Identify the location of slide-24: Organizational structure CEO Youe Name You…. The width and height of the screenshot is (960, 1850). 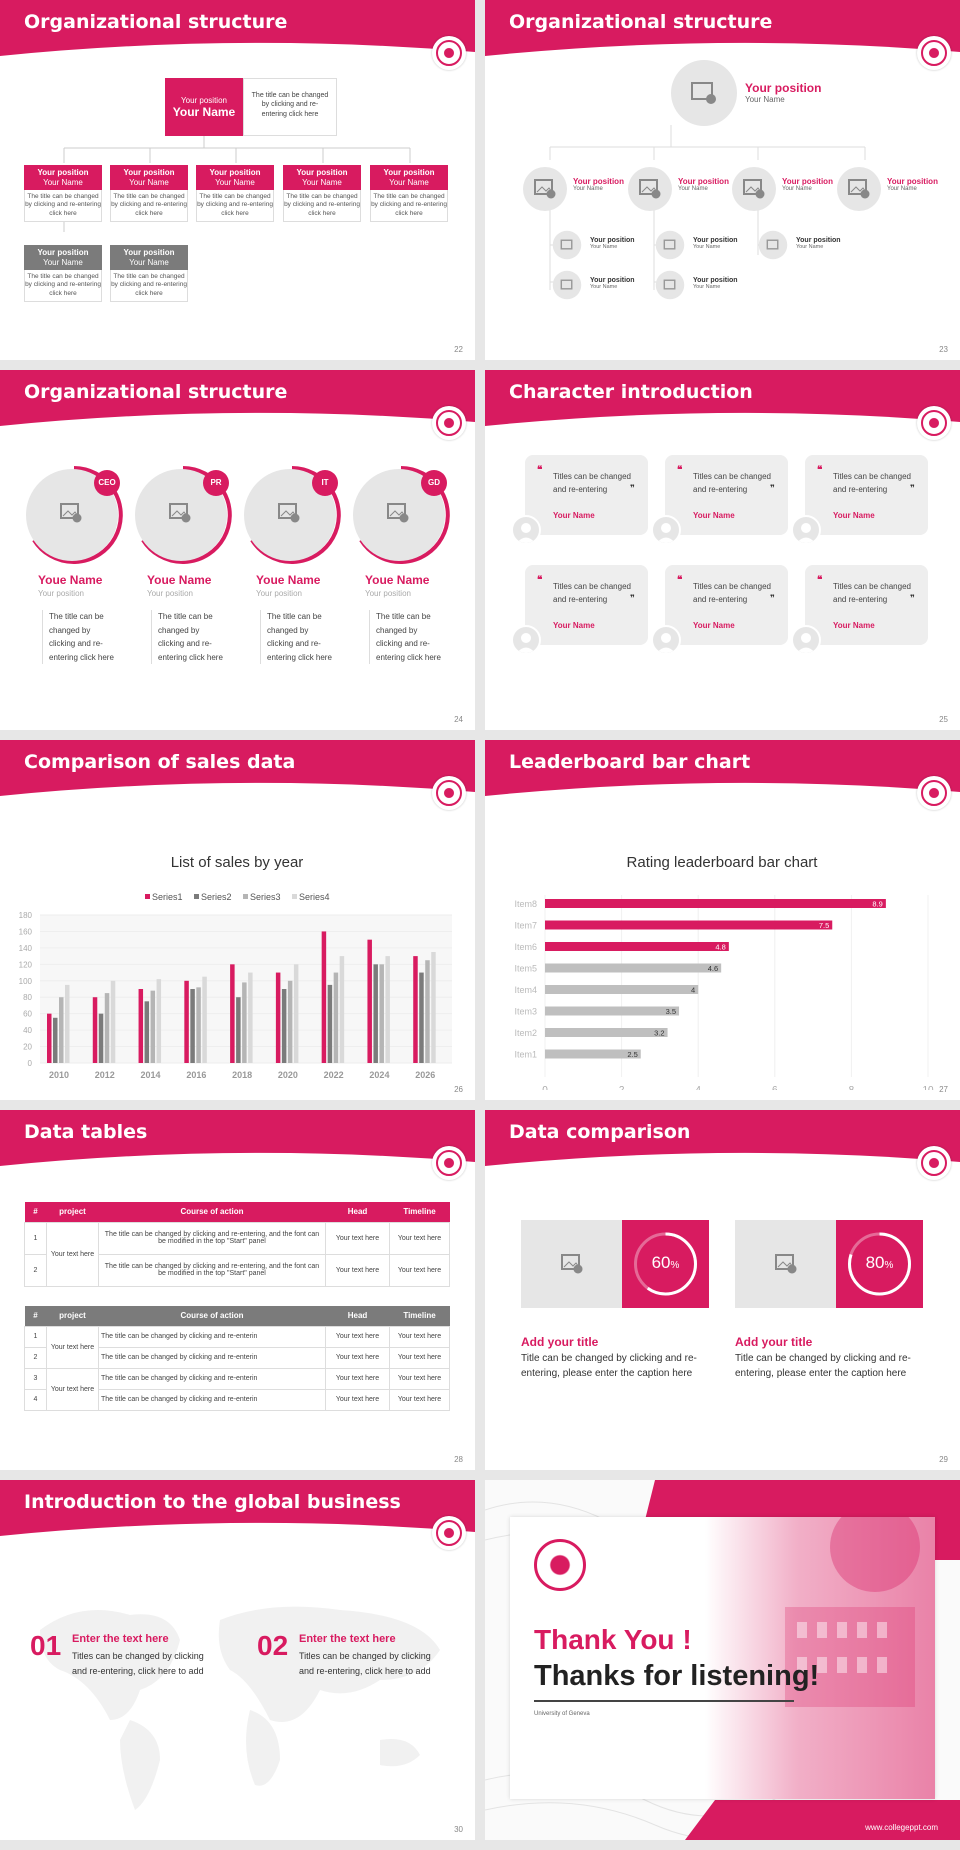
(237, 550).